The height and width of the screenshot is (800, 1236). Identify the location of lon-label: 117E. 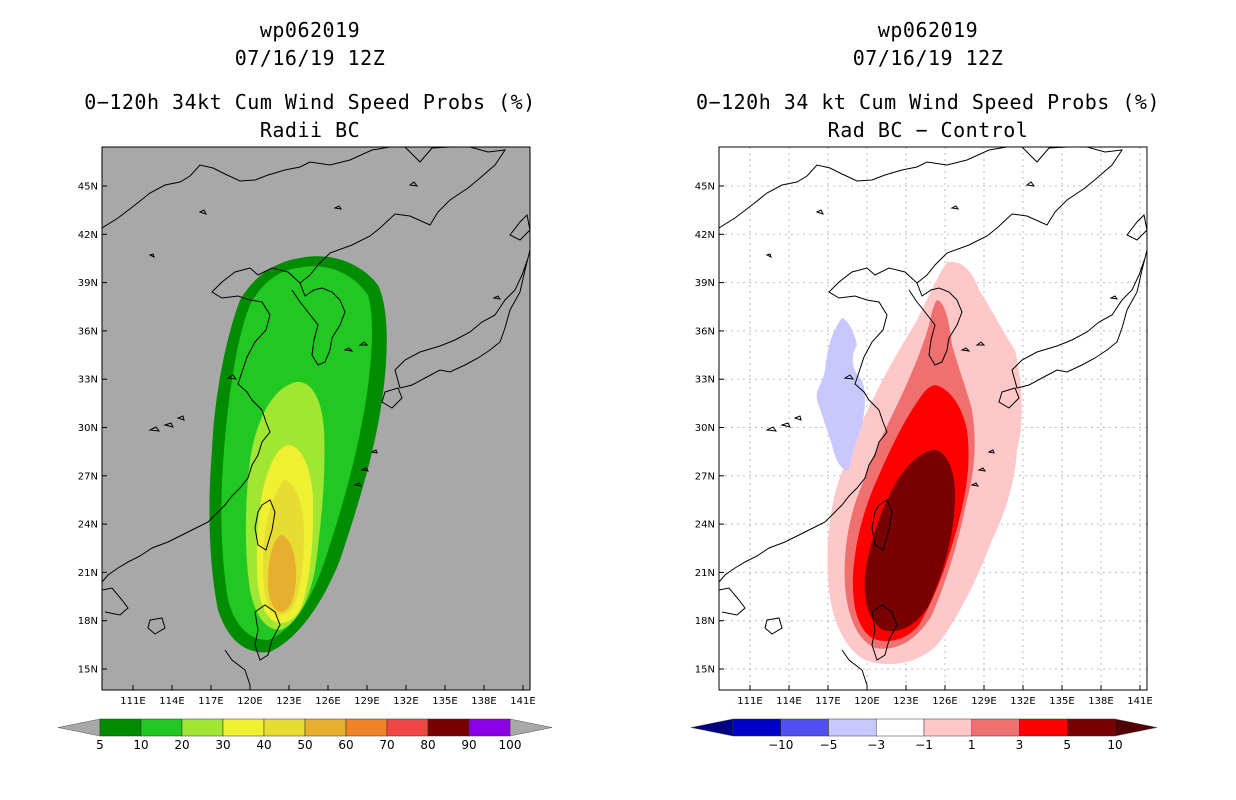
(210, 701).